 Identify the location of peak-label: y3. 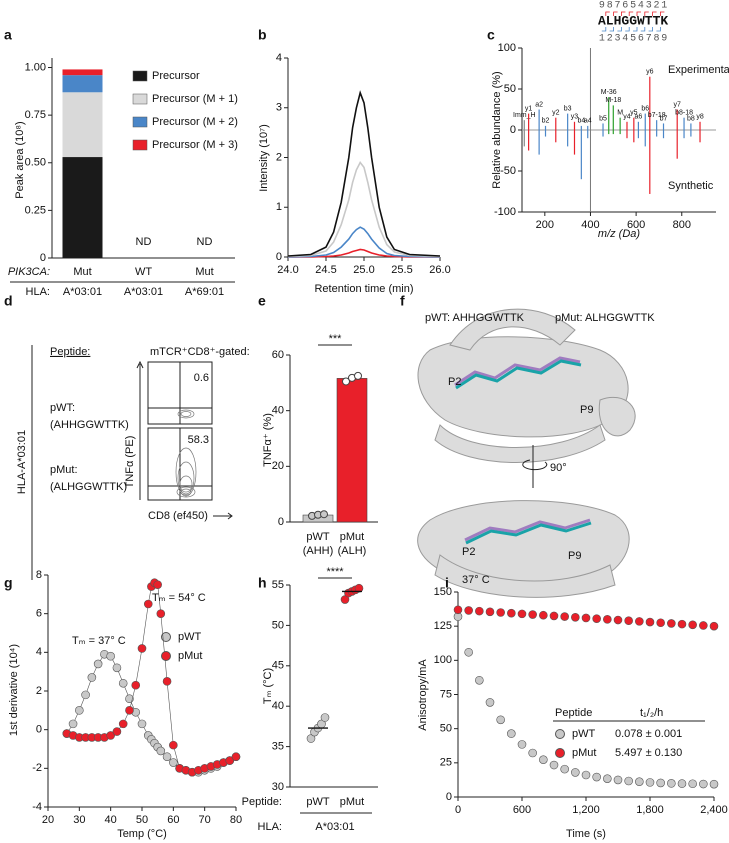
(575, 117).